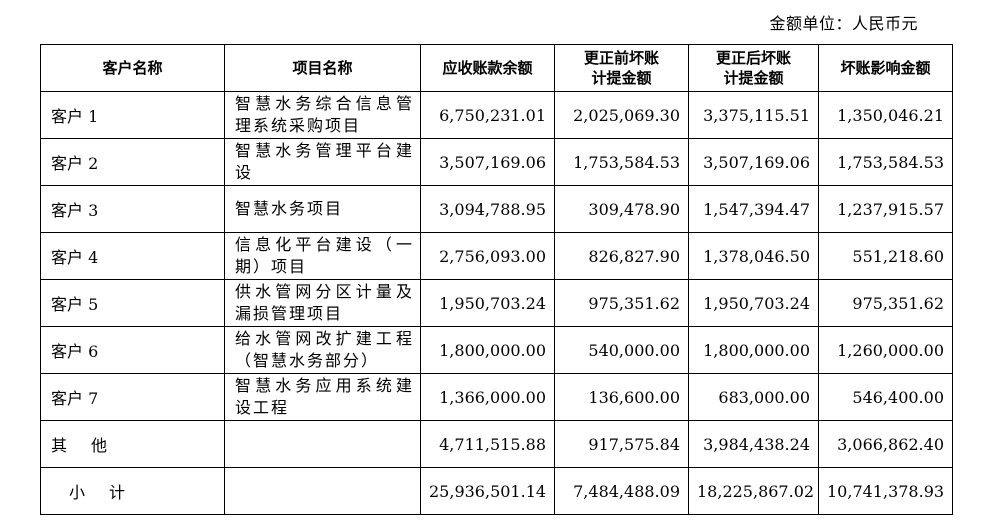 The height and width of the screenshot is (520, 986). I want to click on customer-cell: 客户 2, so click(132, 162).